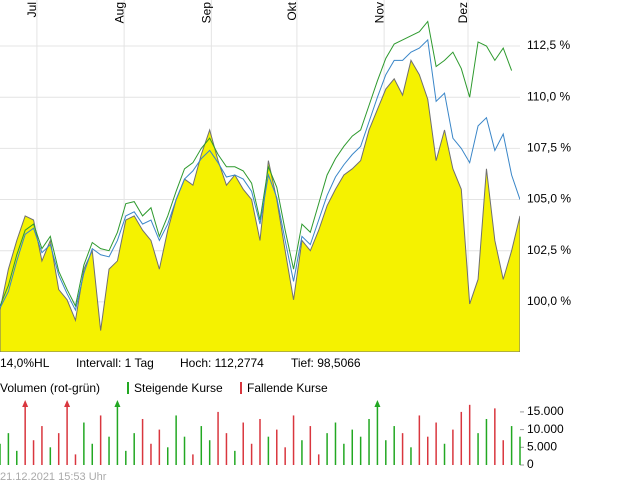  I want to click on x-tick-label: Nov, so click(379, 12).